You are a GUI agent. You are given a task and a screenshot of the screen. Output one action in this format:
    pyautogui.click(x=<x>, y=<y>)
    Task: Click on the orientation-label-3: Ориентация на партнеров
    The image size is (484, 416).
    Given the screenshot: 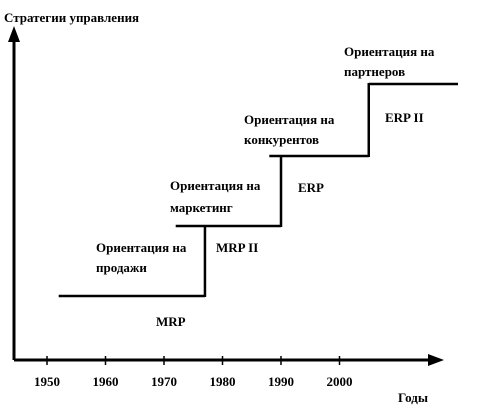 What is the action you would take?
    pyautogui.click(x=389, y=61)
    